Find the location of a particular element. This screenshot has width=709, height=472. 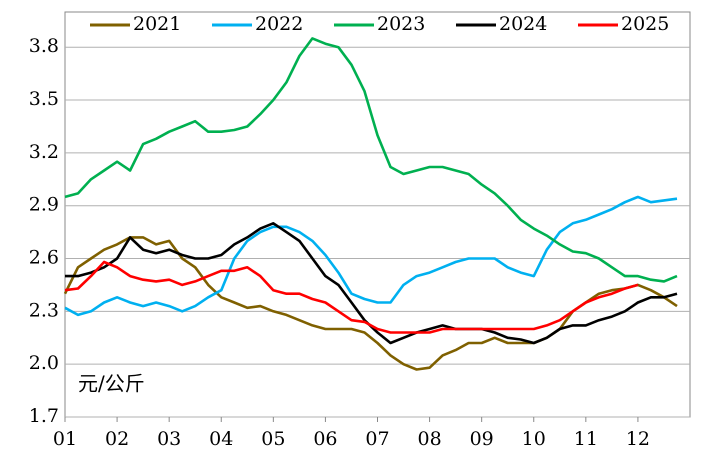

legend-label: 2021 is located at coordinates (157, 24).